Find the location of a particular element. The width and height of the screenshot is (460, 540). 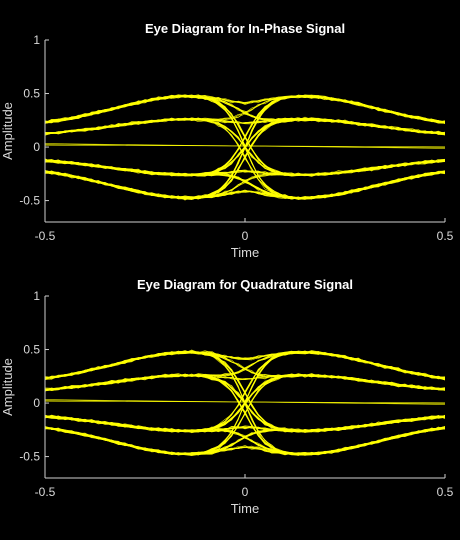

chart-title: Eye Diagram for Quadrature Signal is located at coordinates (245, 284).